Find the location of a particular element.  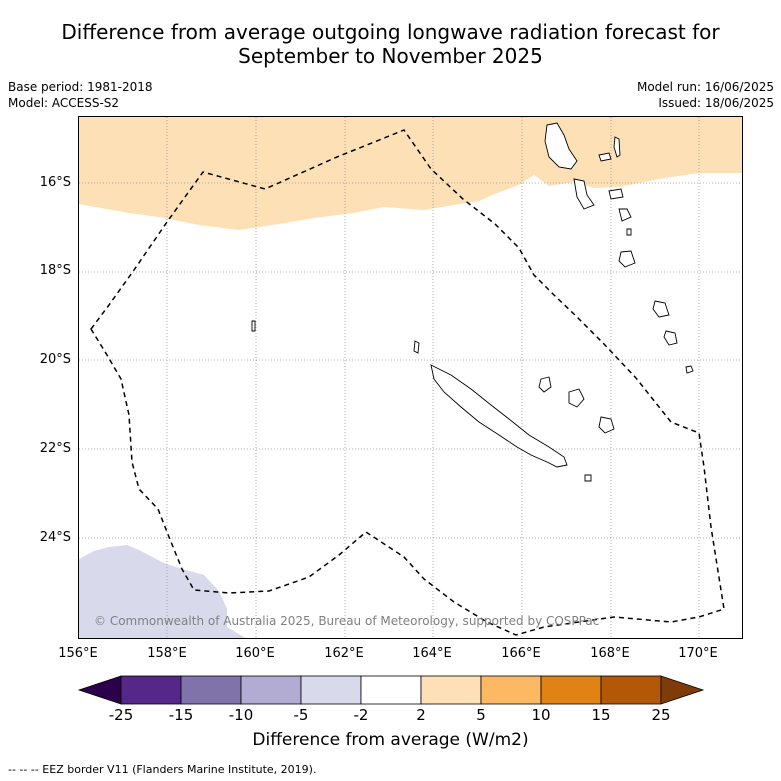

loyalty-islands is located at coordinates (576, 398).